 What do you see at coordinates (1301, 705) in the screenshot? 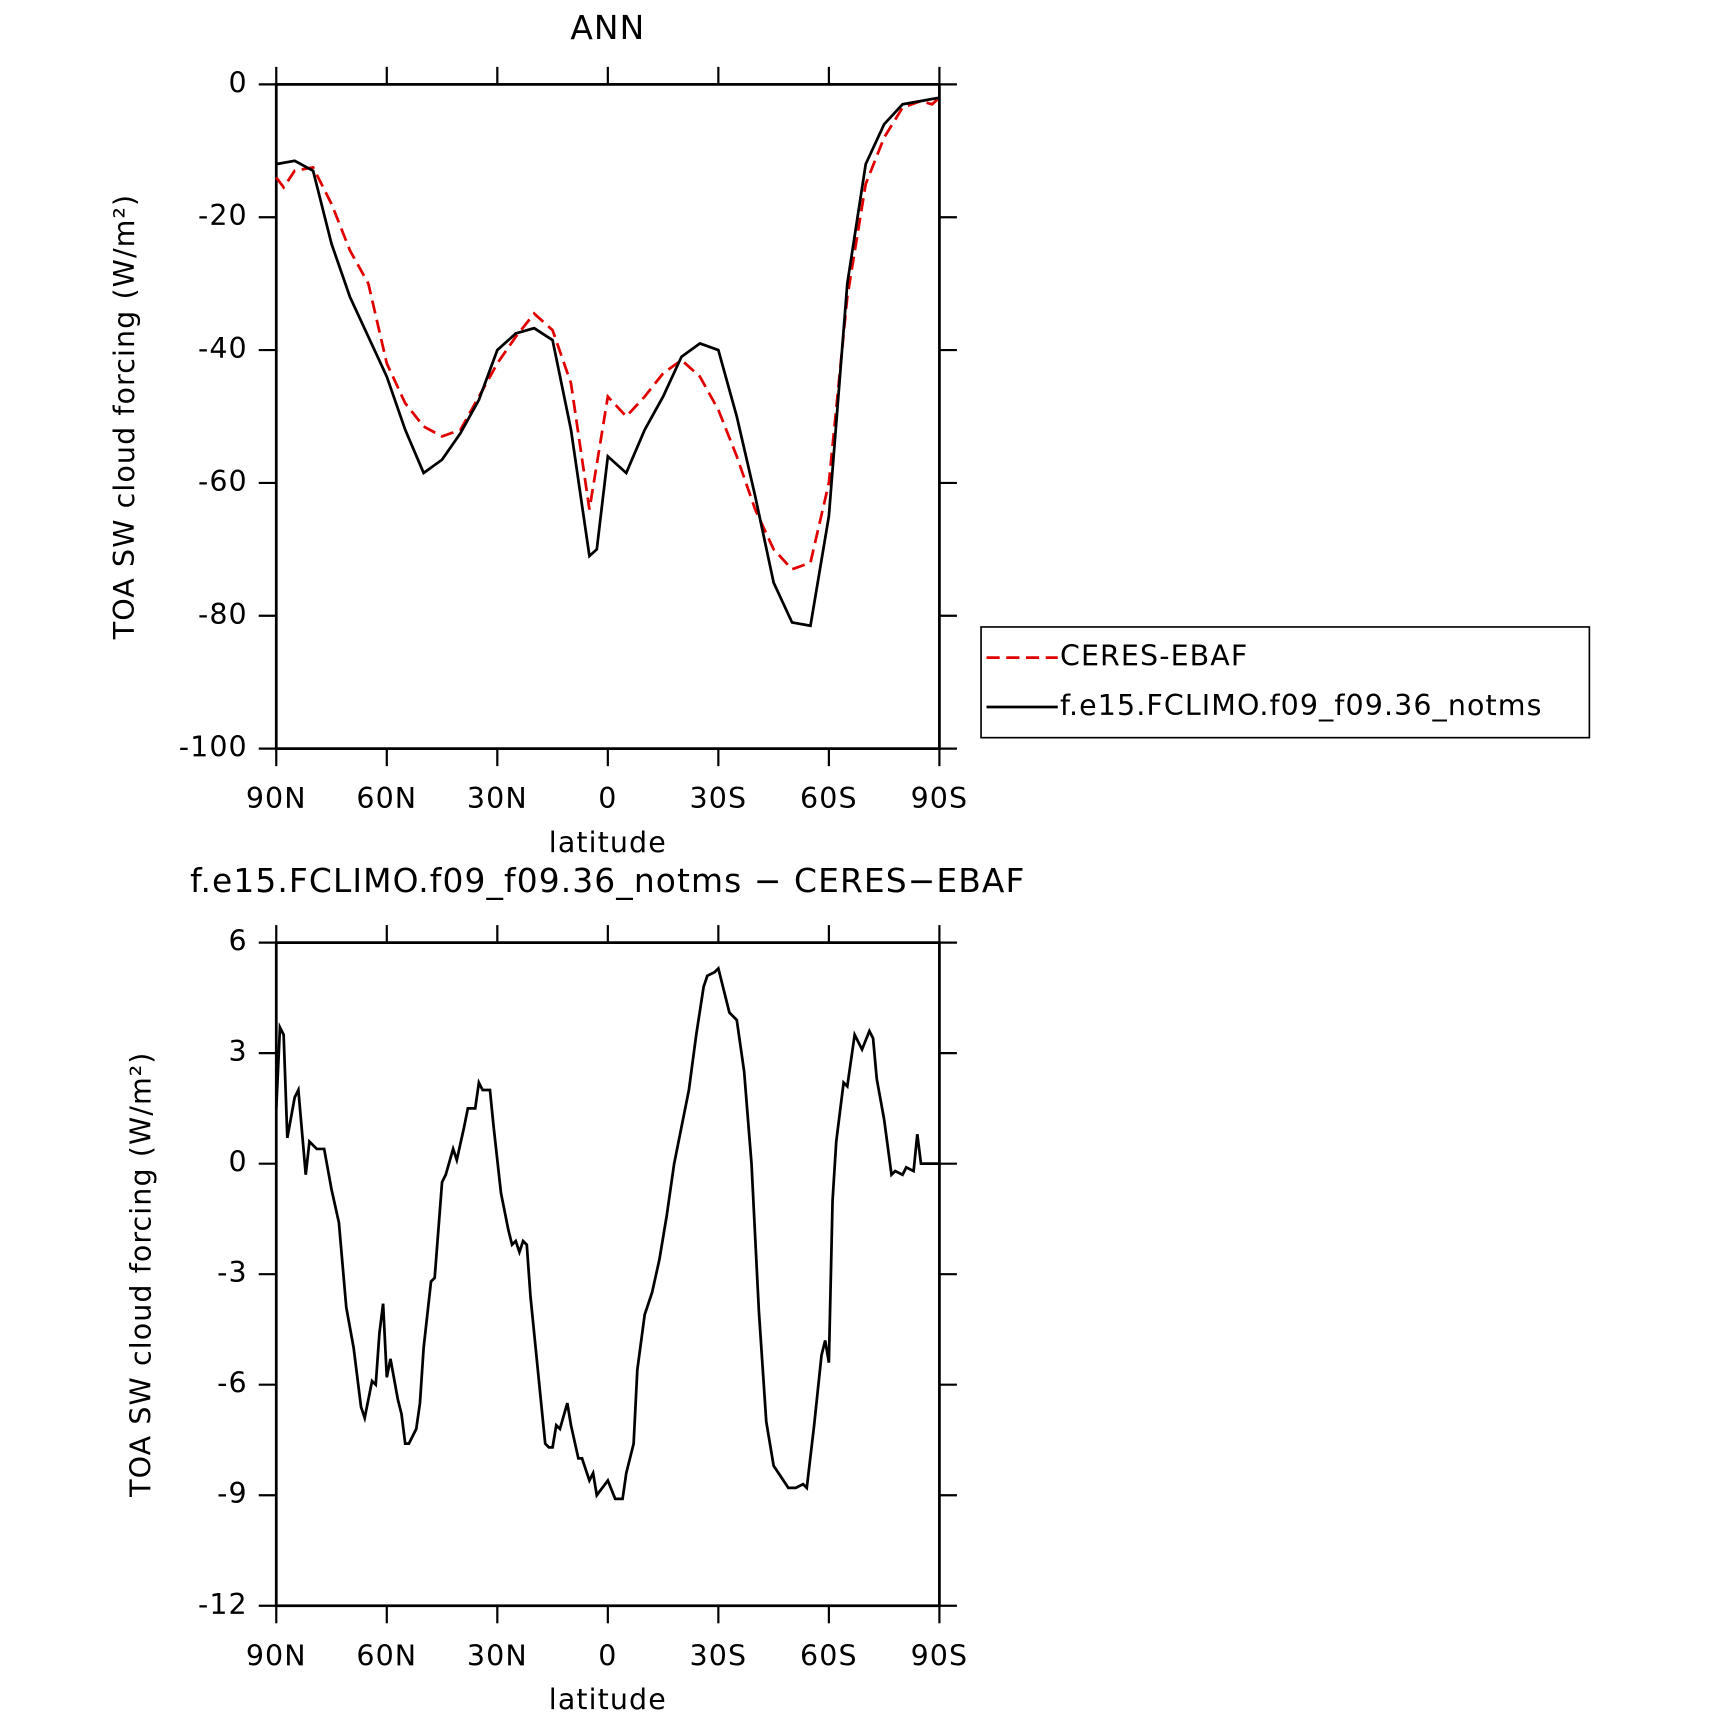
I see `legend-label: f.e15.FCLIMO.f09_f09.36_notms` at bounding box center [1301, 705].